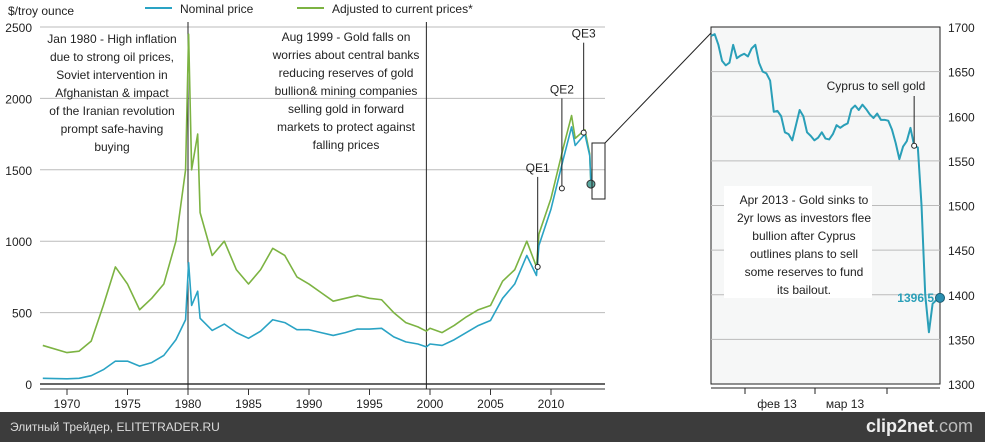 Image resolution: width=985 pixels, height=442 pixels. I want to click on annotation-text: buying, so click(111, 147).